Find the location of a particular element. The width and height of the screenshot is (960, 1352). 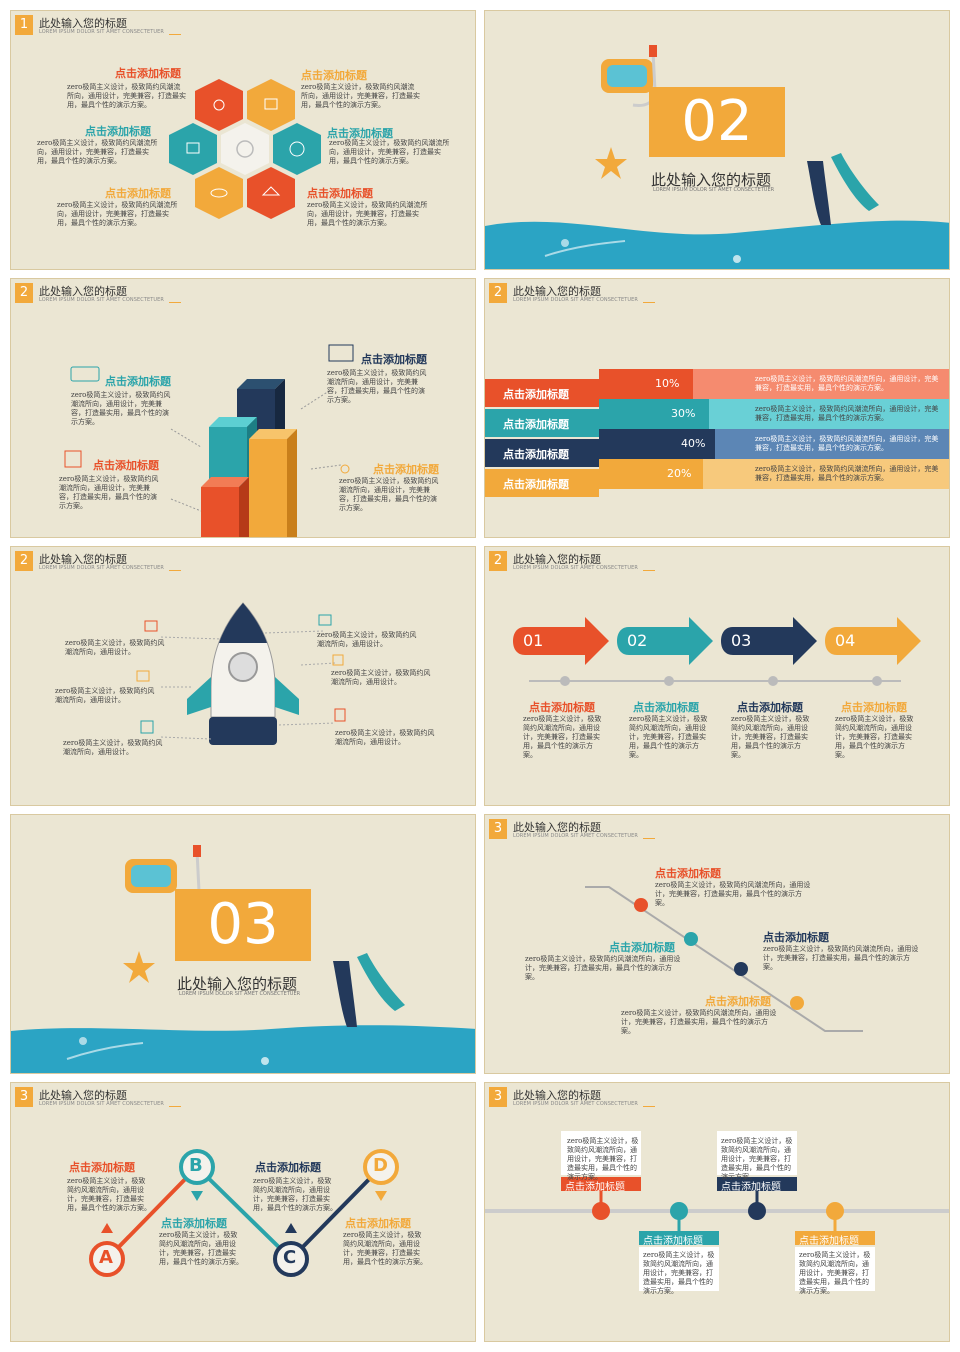

node-letter: A is located at coordinates (106, 1257).